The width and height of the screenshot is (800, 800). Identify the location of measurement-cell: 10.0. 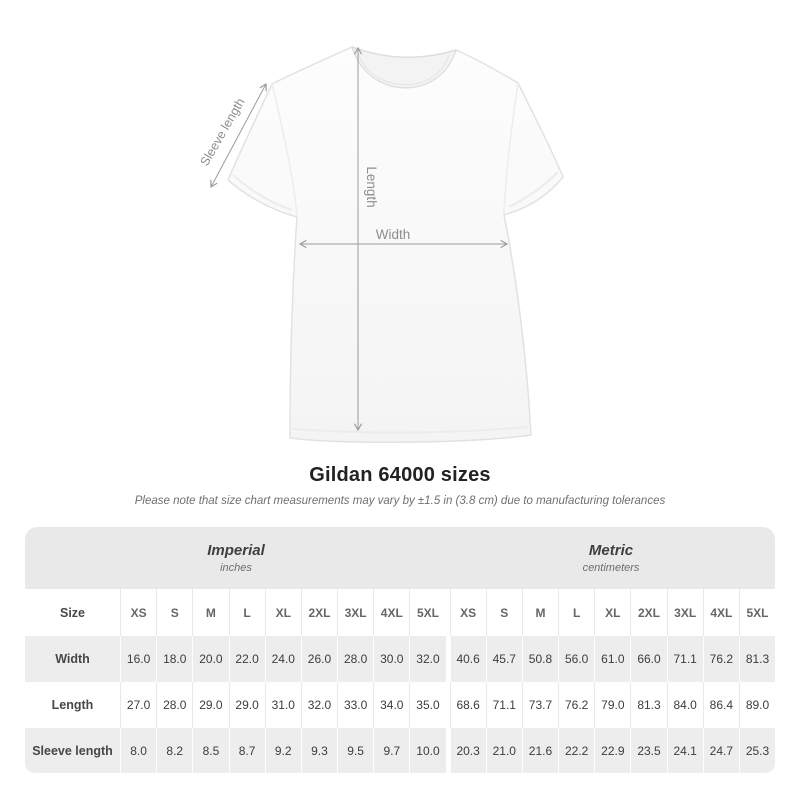
(427, 750).